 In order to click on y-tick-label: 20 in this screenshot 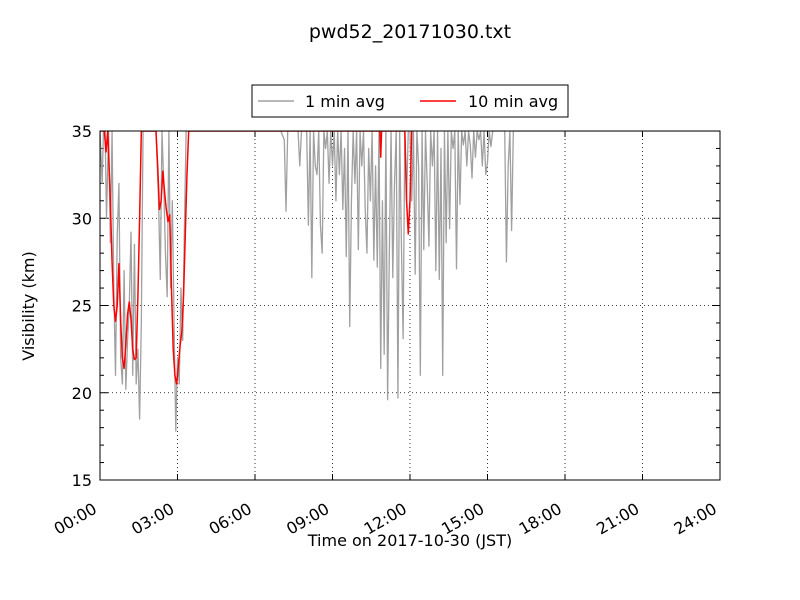, I will do `click(82, 393)`.